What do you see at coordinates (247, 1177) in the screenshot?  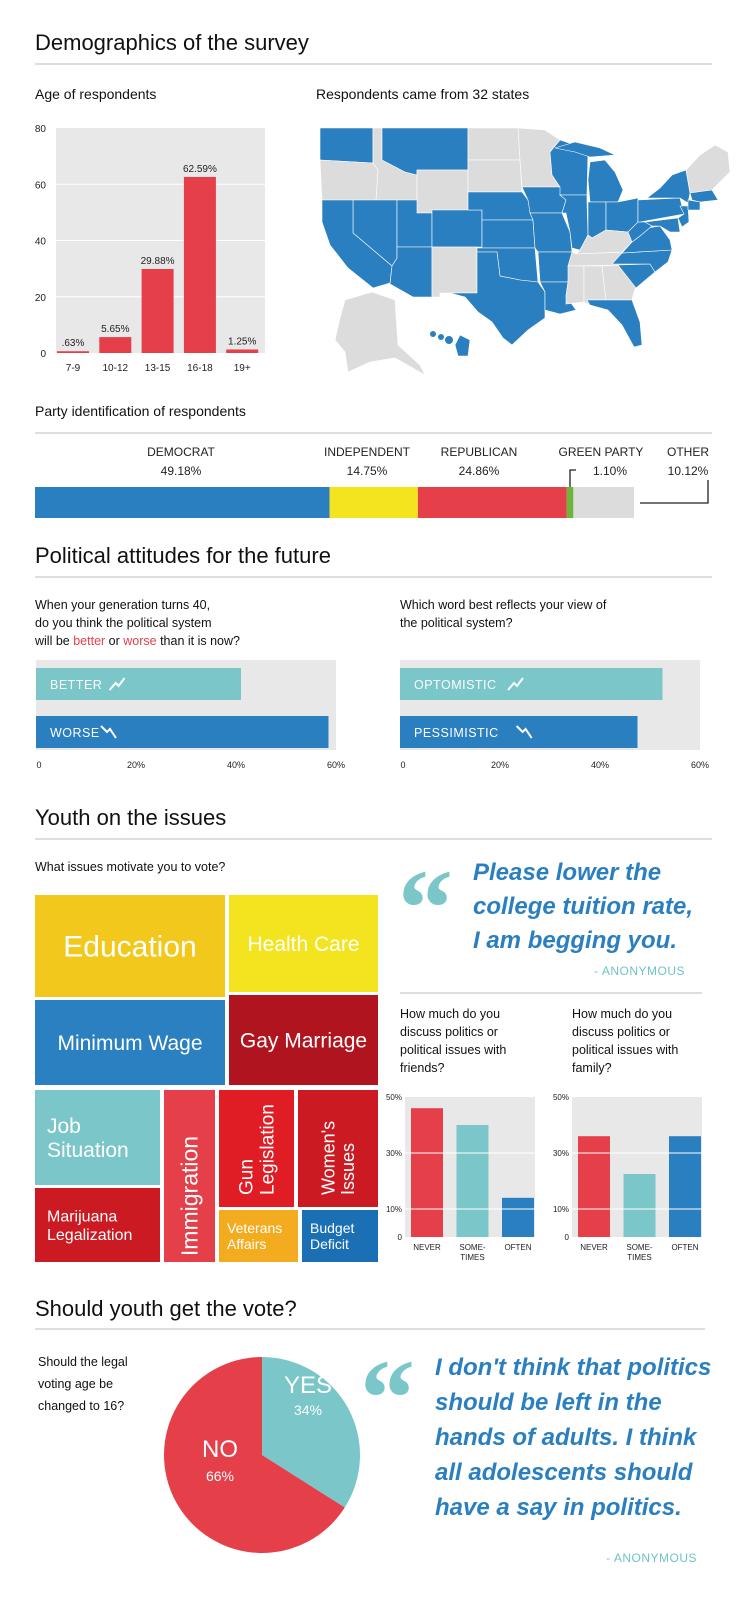 I see `treemap-label: Gun` at bounding box center [247, 1177].